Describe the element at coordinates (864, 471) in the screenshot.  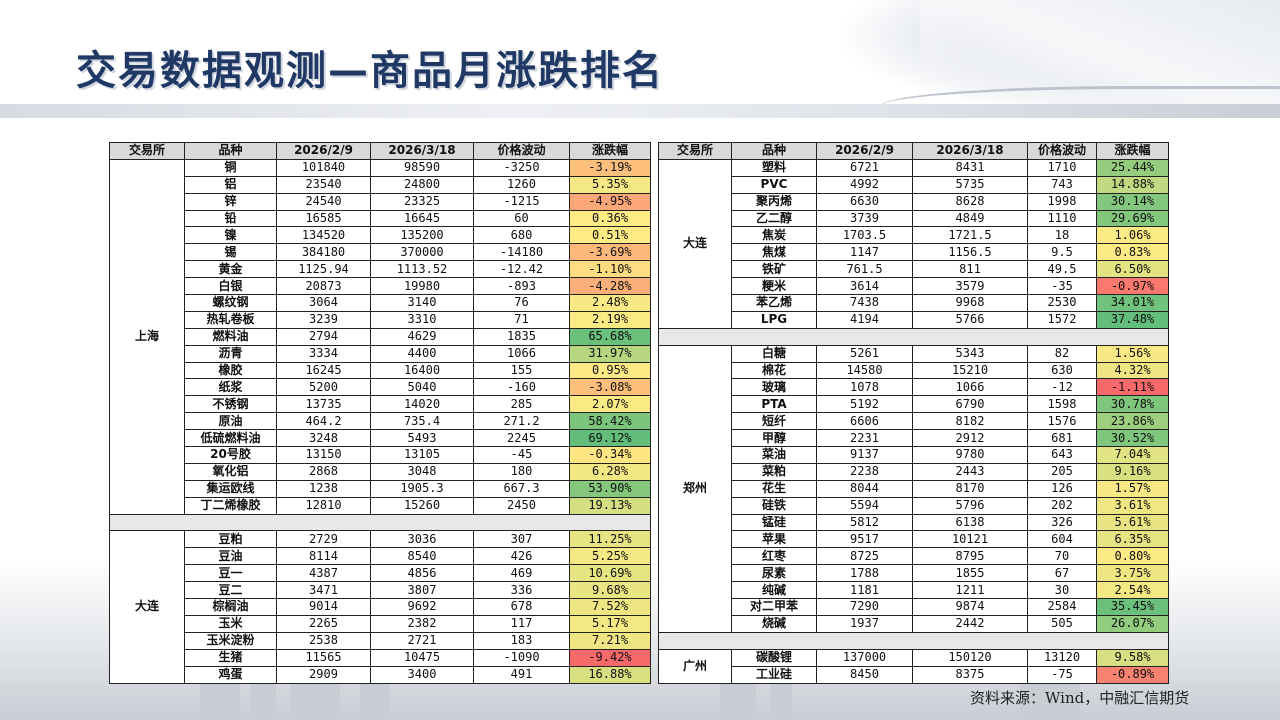
I see `price-date1-cell: 2238` at that location.